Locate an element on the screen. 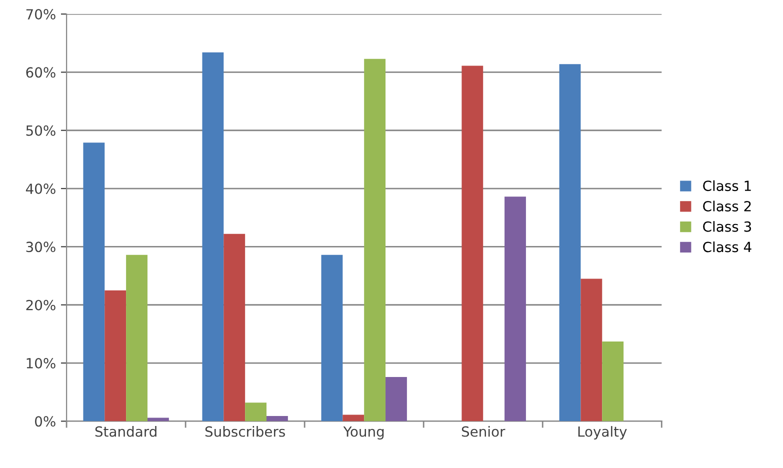 The height and width of the screenshot is (468, 783). x-tick-label: Subscribers is located at coordinates (245, 431).